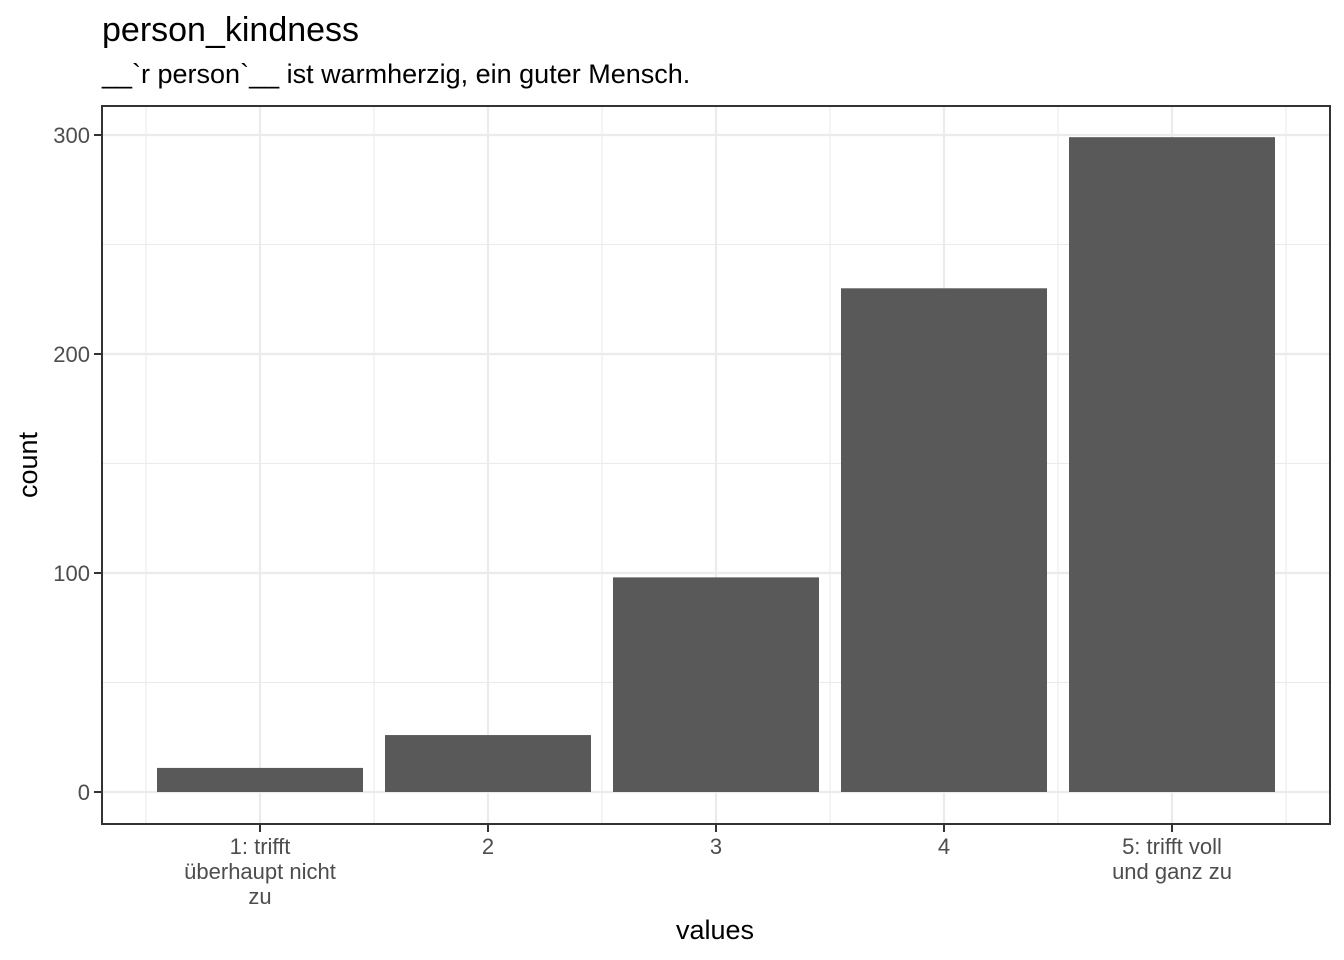  What do you see at coordinates (84, 792) in the screenshot?
I see `y-tick-label: 0` at bounding box center [84, 792].